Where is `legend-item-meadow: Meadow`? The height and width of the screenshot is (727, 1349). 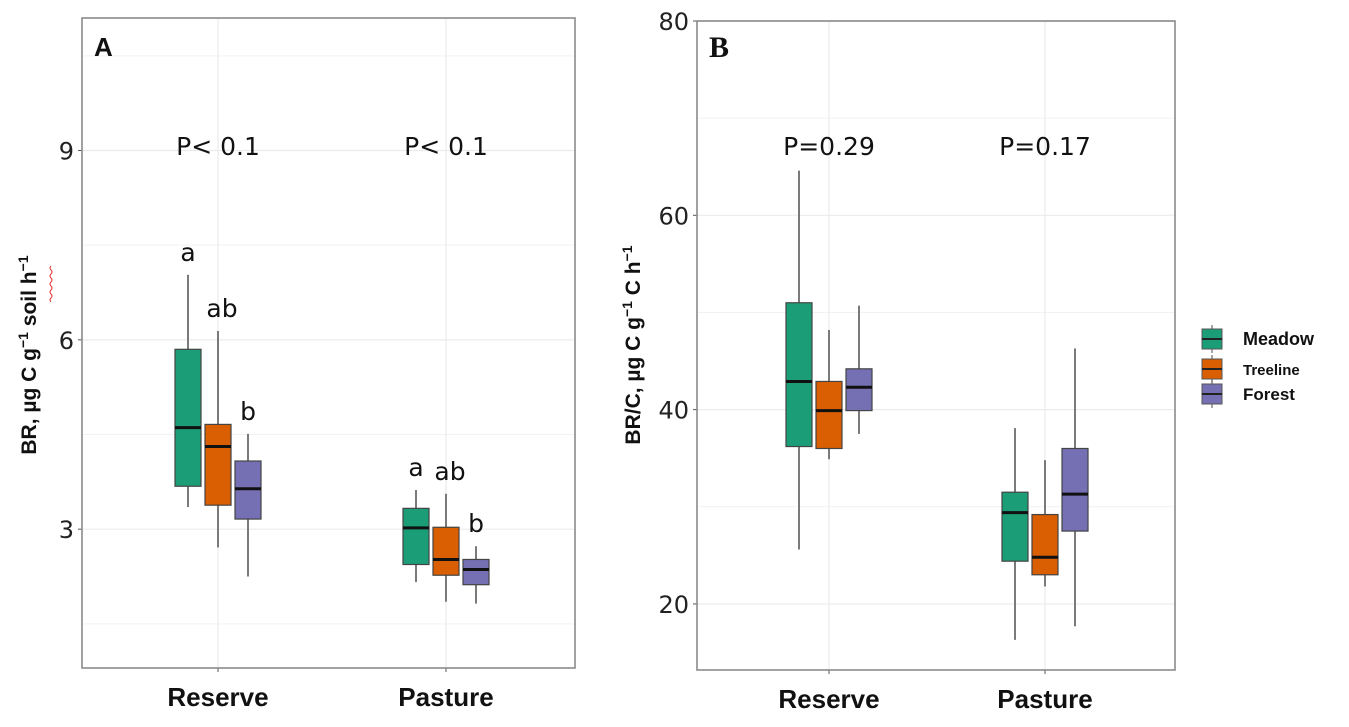 legend-item-meadow: Meadow is located at coordinates (1258, 339).